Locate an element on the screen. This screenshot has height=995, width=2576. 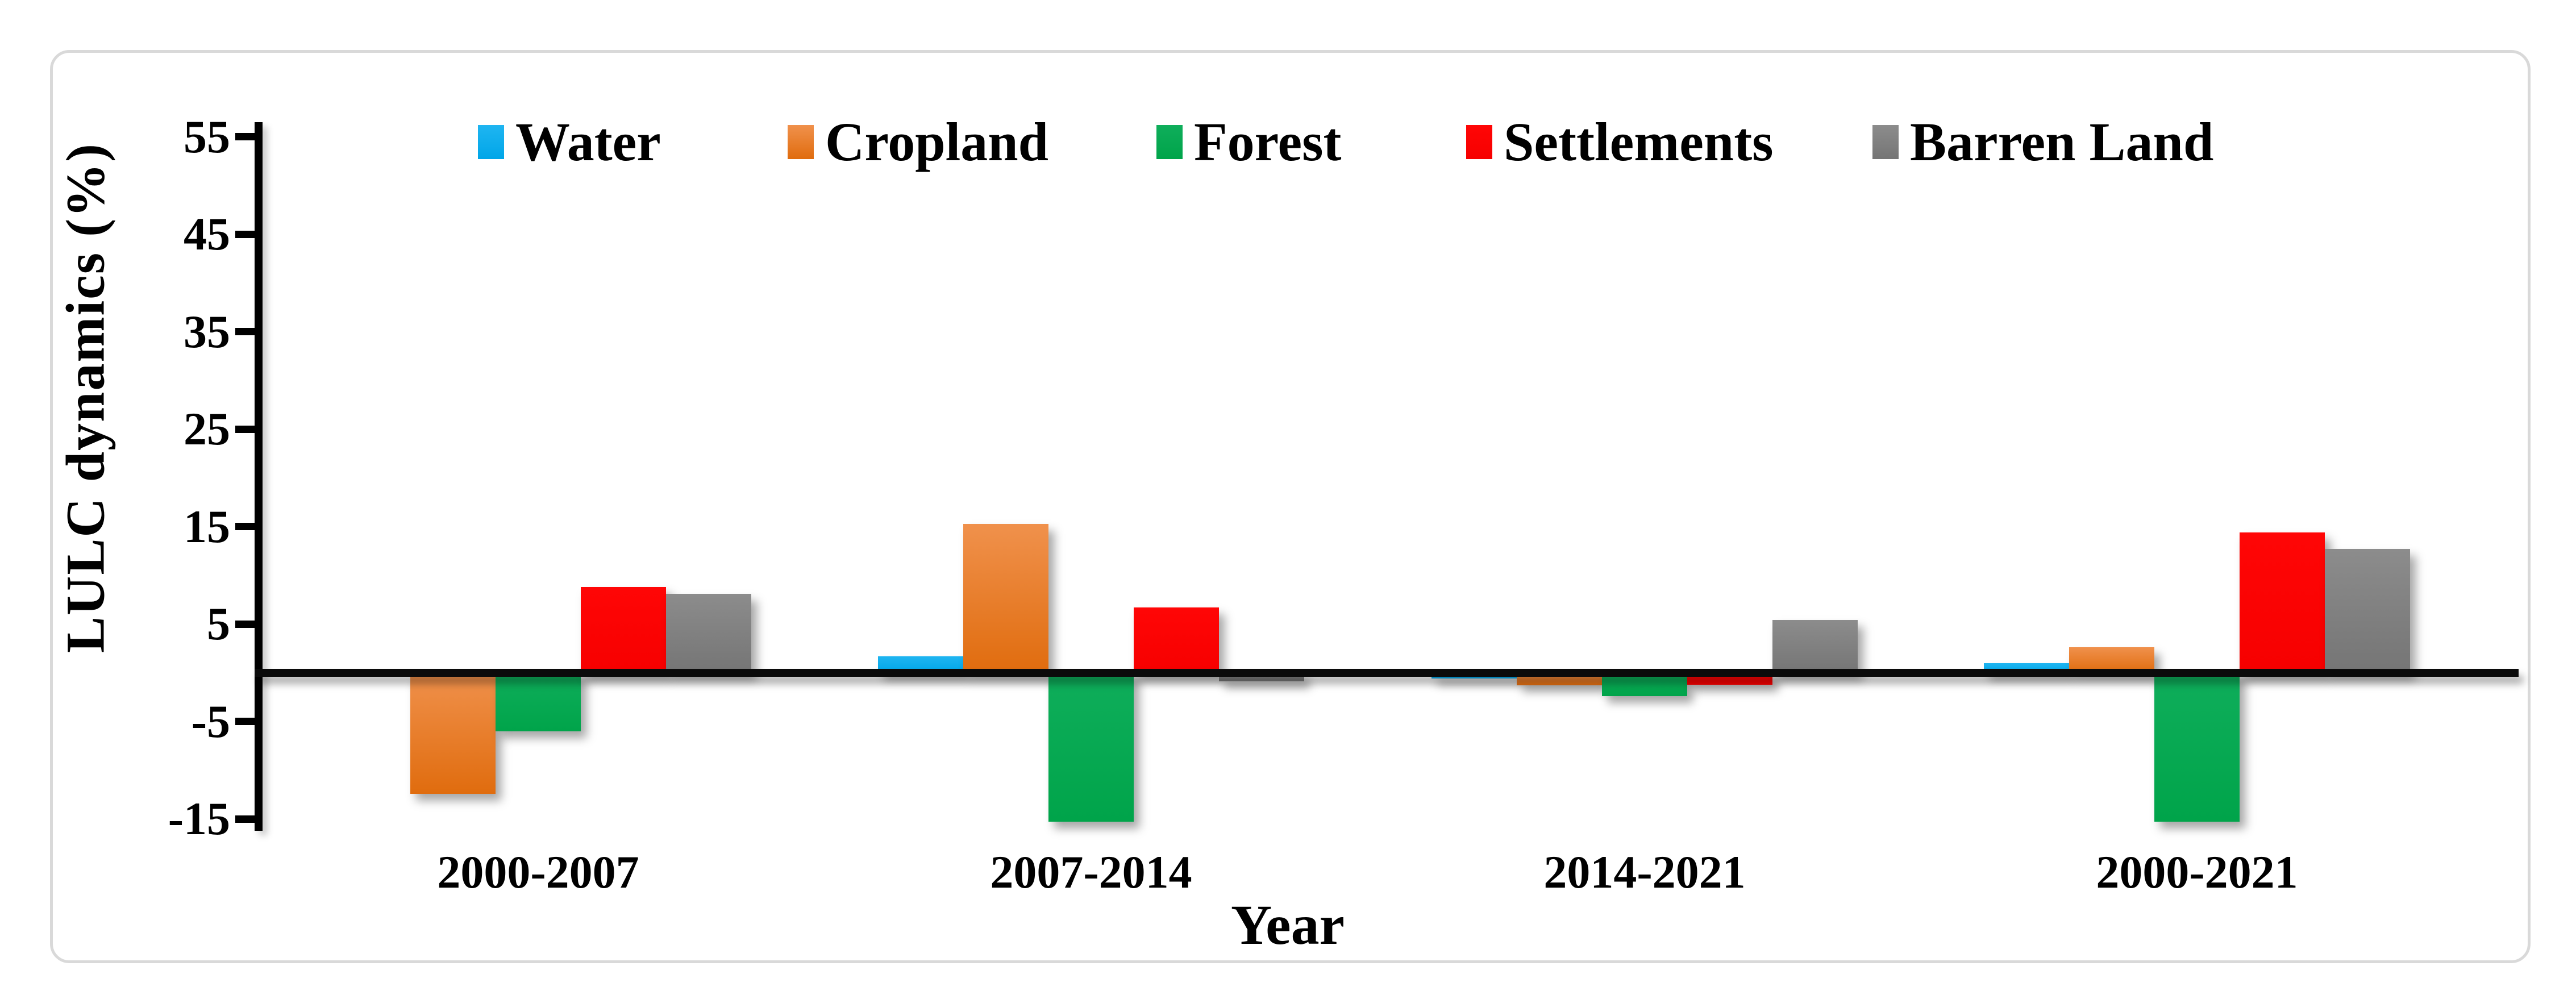
y-tick-label-25: 25 is located at coordinates (207, 429).